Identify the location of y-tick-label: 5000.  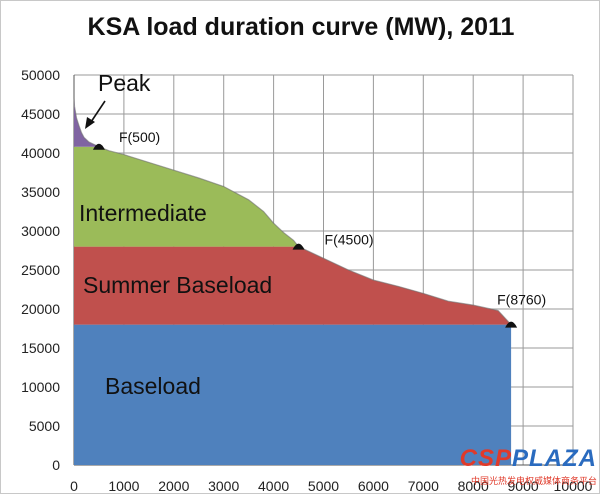
(44, 426).